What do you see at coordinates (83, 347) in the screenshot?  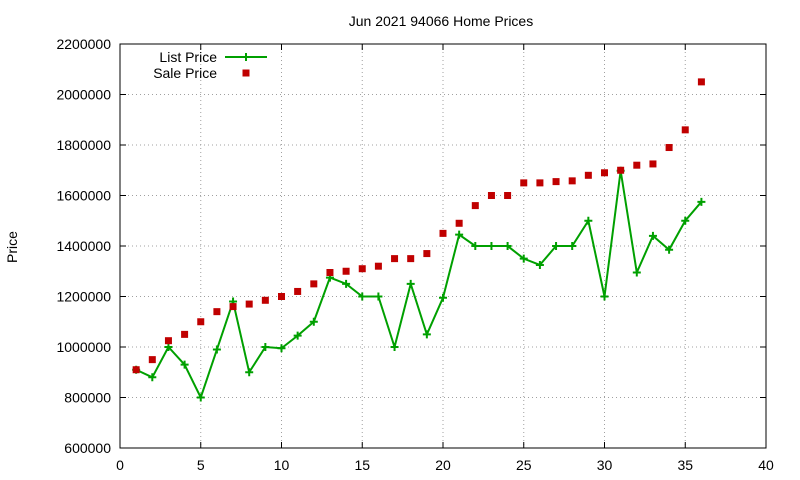 I see `y-tick-label: 1000000` at bounding box center [83, 347].